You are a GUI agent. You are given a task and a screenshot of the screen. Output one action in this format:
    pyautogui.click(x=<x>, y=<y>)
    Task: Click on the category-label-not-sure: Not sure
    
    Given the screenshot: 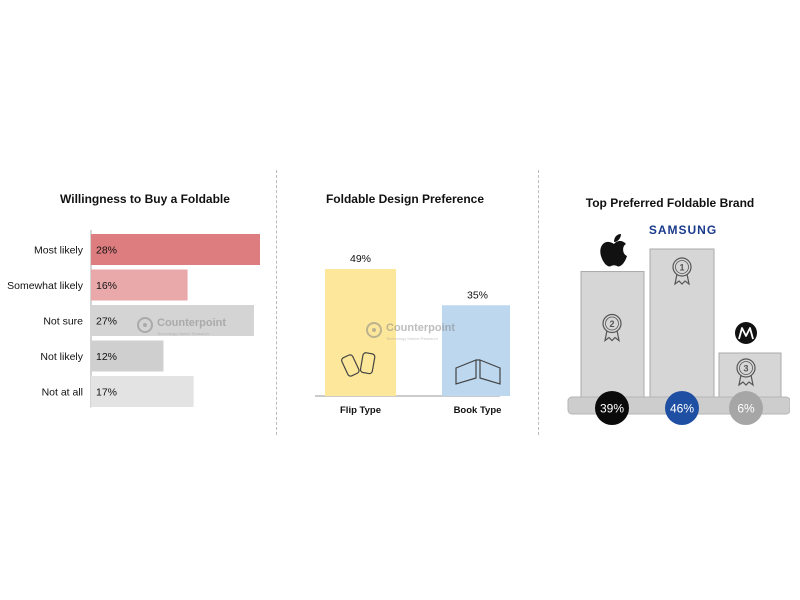 What is the action you would take?
    pyautogui.click(x=63, y=322)
    